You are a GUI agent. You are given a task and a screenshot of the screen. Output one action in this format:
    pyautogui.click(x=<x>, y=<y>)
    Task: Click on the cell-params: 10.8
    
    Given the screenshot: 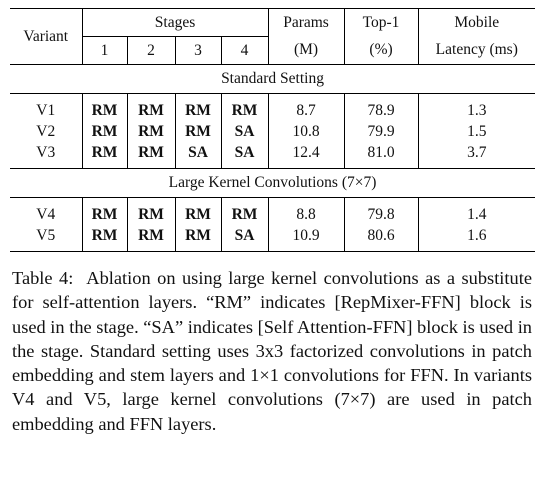 What is the action you would take?
    pyautogui.click(x=306, y=131)
    